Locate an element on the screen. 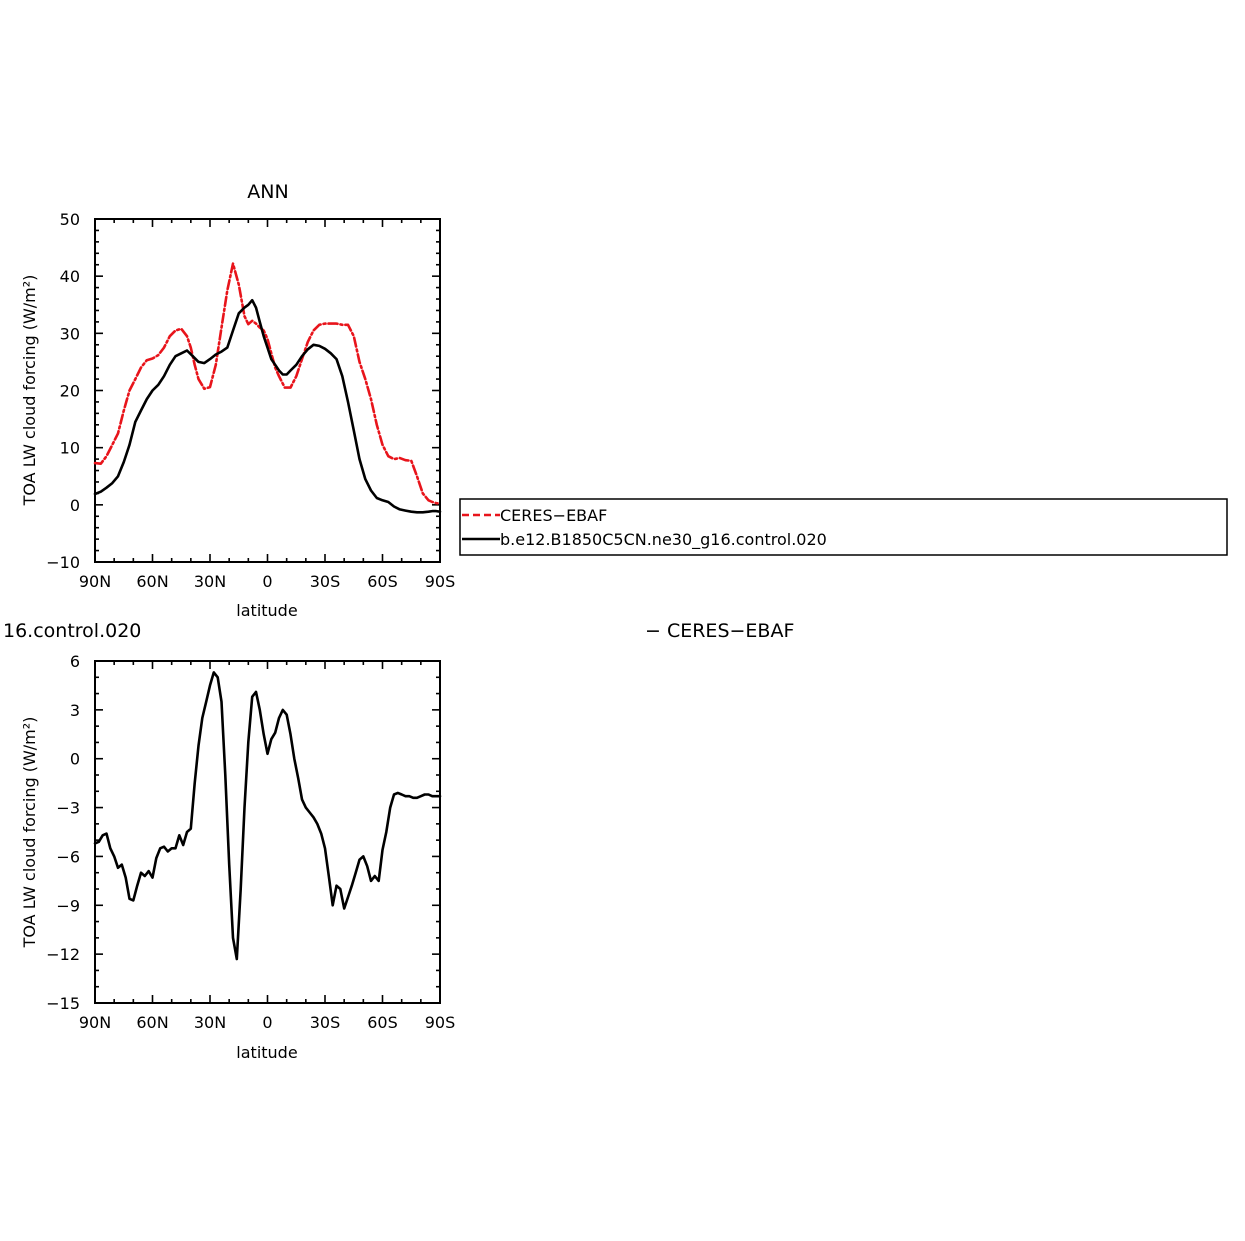 This screenshot has width=1245, height=1241. bottom-x-tick-label: 30N is located at coordinates (210, 1022).